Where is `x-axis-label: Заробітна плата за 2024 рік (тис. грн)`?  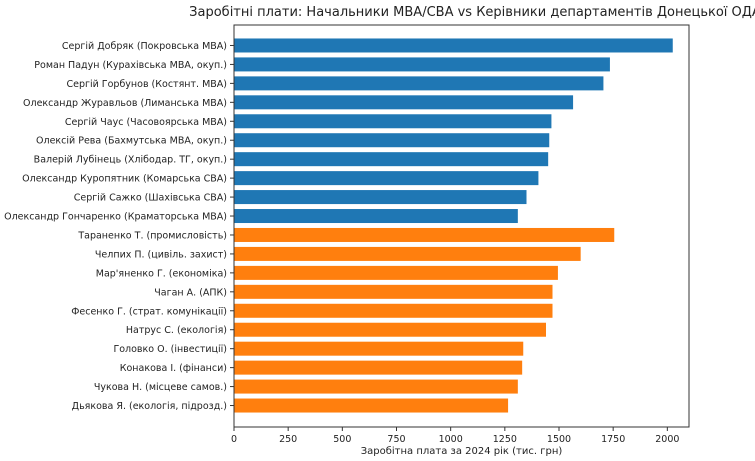
x-axis-label: Заробітна плата за 2024 рік (тис. грн) is located at coordinates (462, 451).